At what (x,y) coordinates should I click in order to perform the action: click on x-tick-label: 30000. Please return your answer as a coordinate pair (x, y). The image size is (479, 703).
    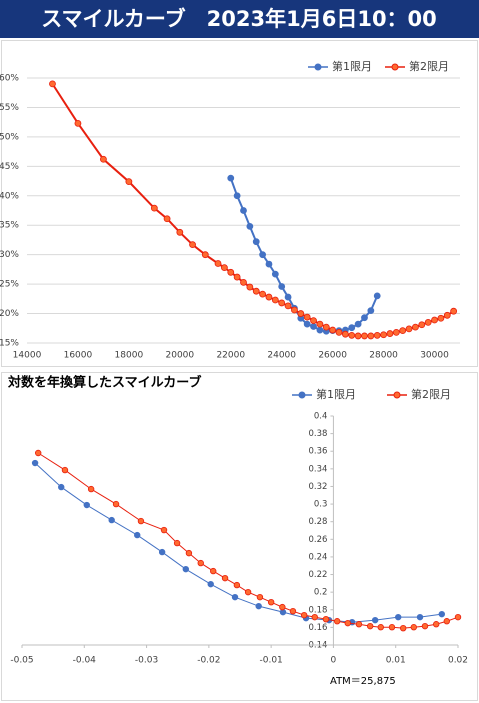
    Looking at the image, I should click on (434, 356).